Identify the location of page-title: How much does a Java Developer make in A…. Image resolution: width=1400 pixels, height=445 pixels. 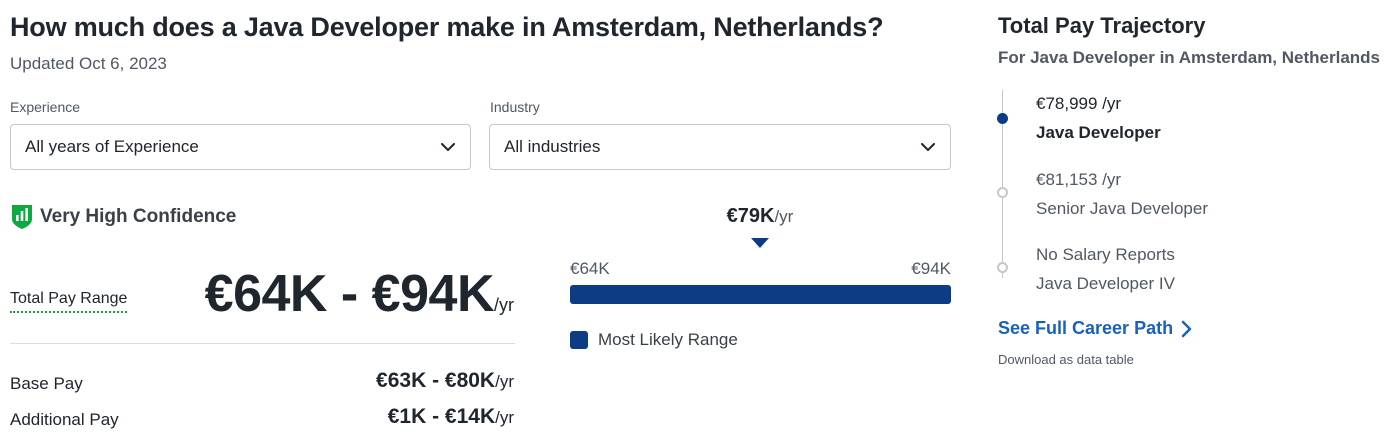
(447, 27).